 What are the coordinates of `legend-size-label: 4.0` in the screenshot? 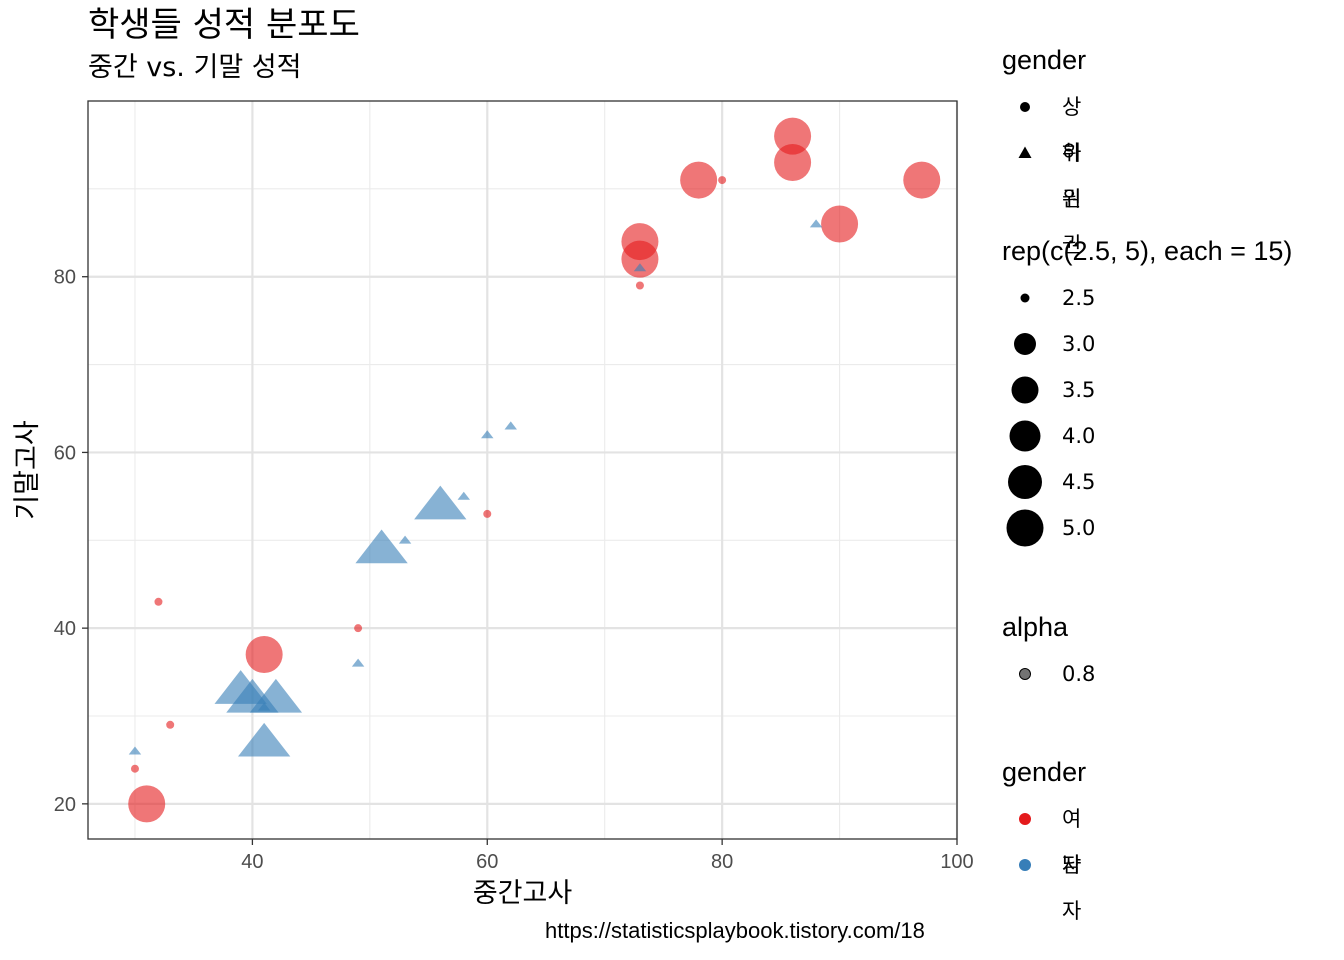 It's located at (1079, 436).